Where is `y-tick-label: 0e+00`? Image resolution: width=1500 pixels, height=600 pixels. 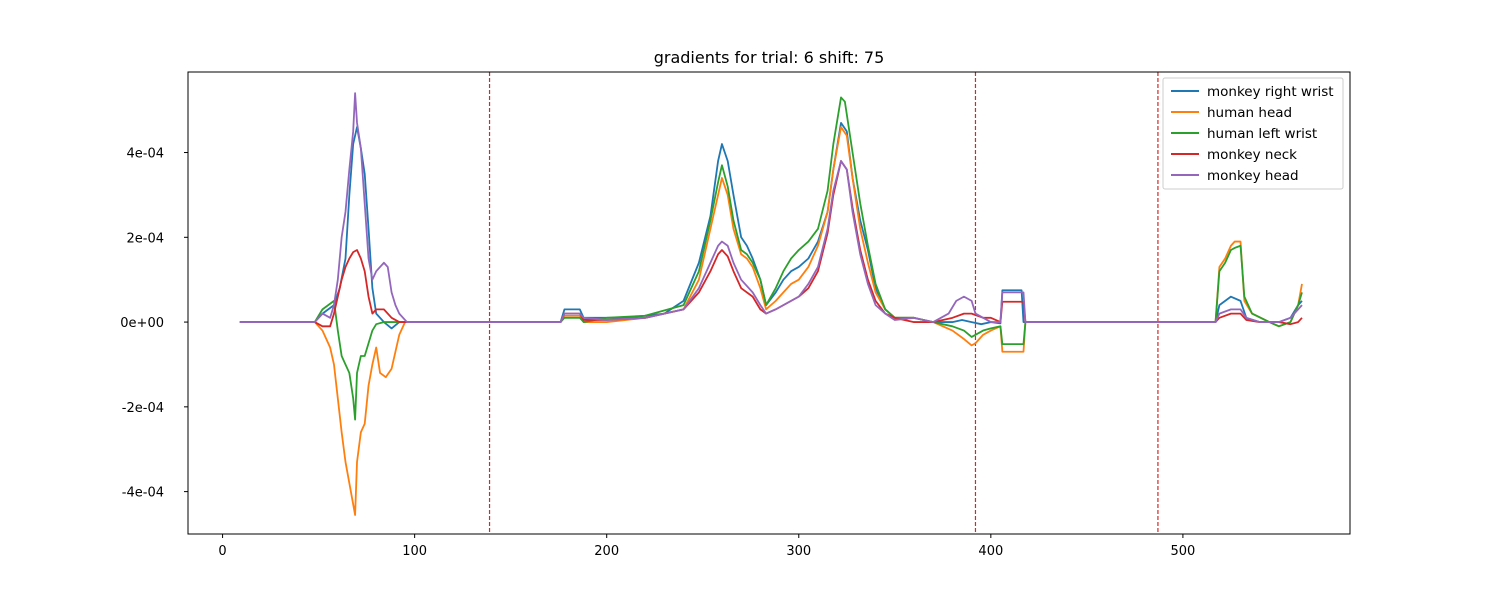
y-tick-label: 0e+00 is located at coordinates (142, 323).